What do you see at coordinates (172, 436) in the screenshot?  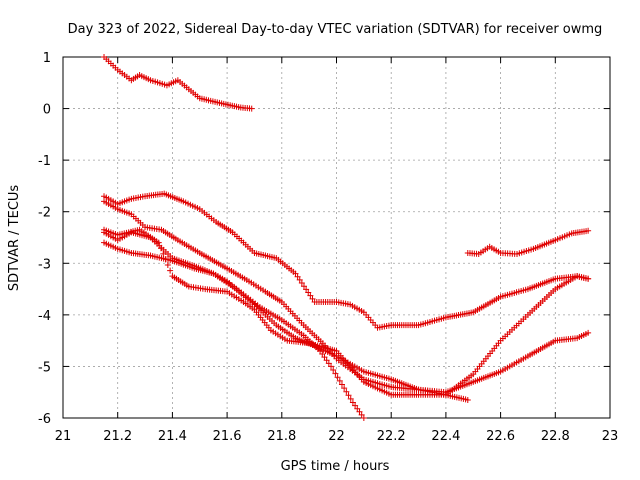 I see `x-tick-label: 21.4` at bounding box center [172, 436].